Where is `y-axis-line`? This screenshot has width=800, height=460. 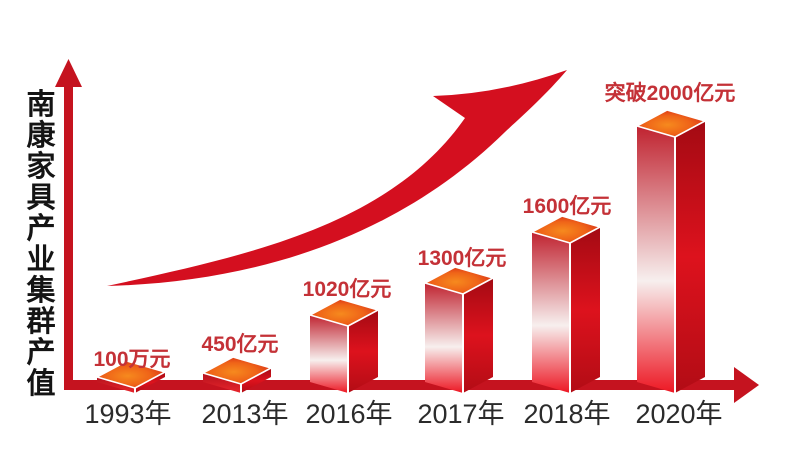
y-axis-line is located at coordinates (68, 237).